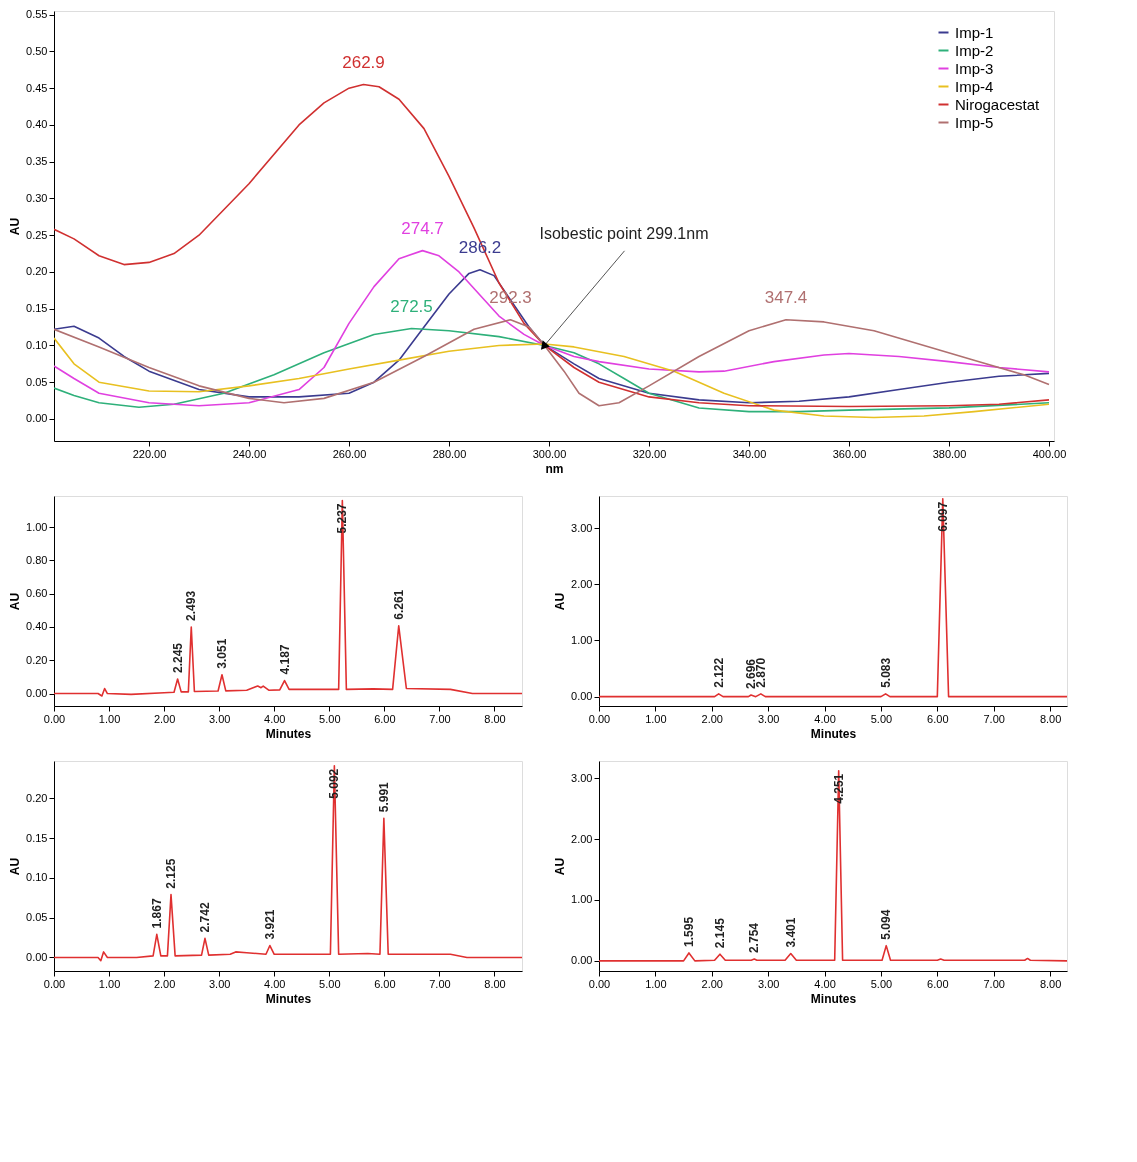 This screenshot has height=1162, width=1137. I want to click on annotation: 347.4, so click(786, 297).